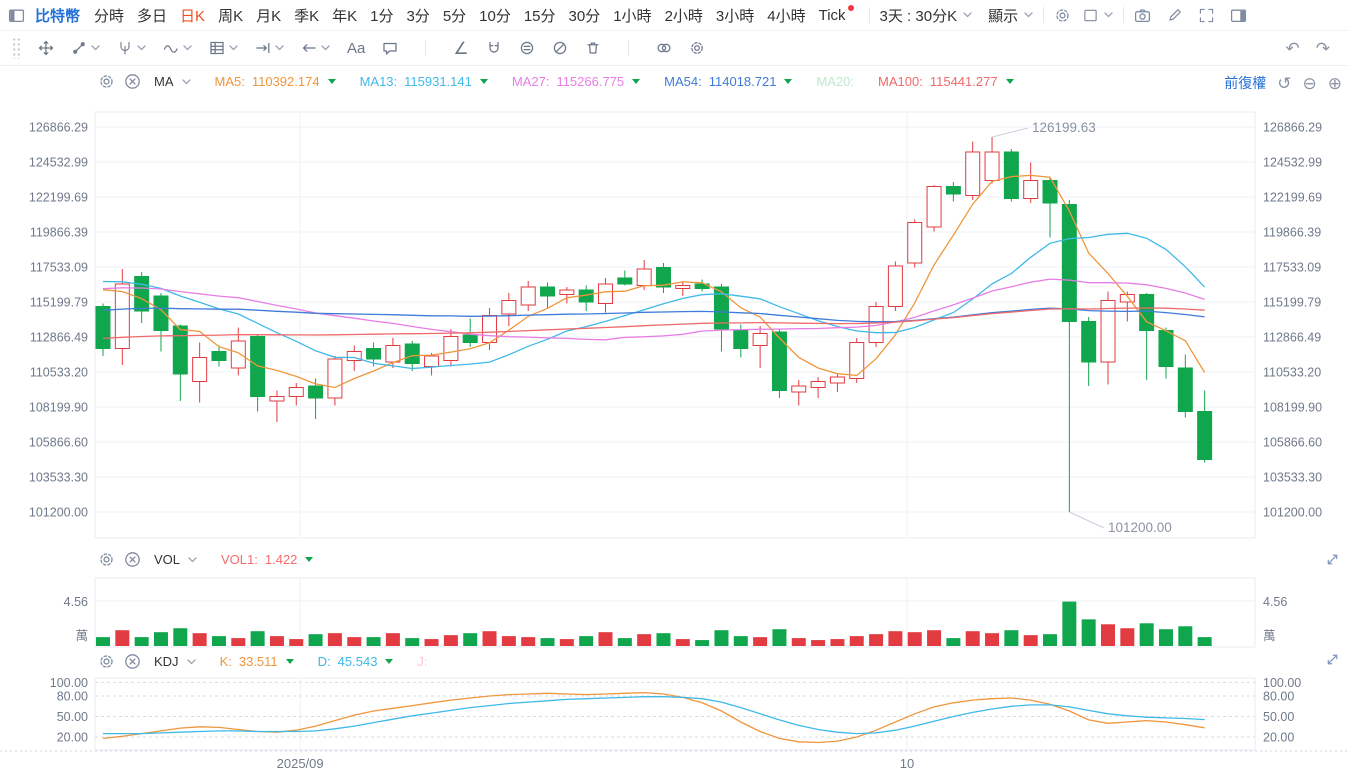 The width and height of the screenshot is (1348, 774). What do you see at coordinates (193, 16) in the screenshot?
I see `tab-rik: 日K` at bounding box center [193, 16].